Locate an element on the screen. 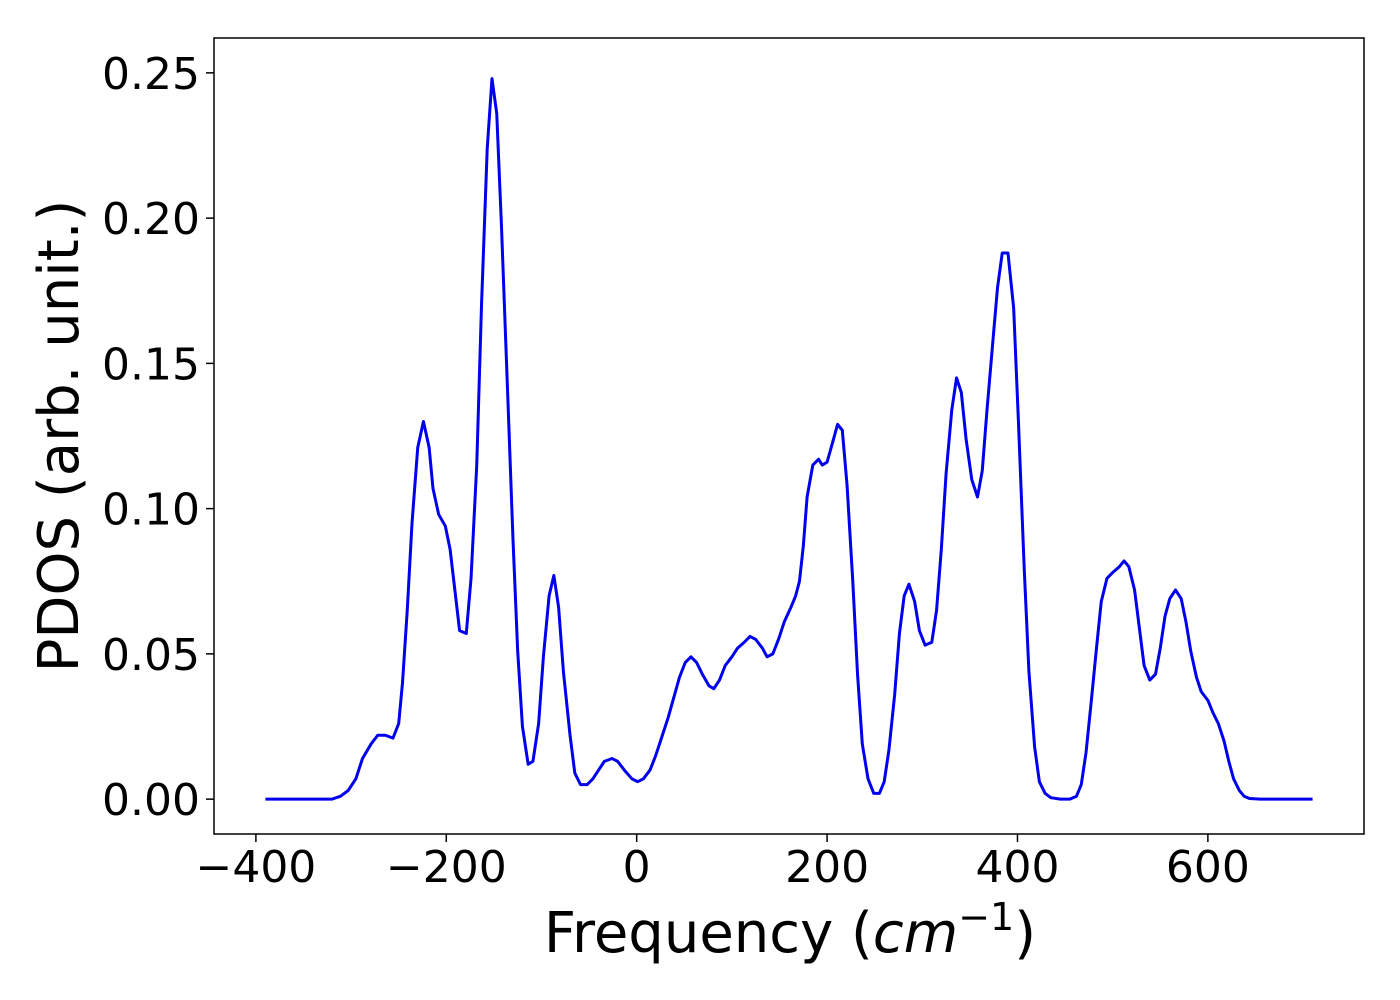  y-tick-label: 0.10 is located at coordinates (151, 510).